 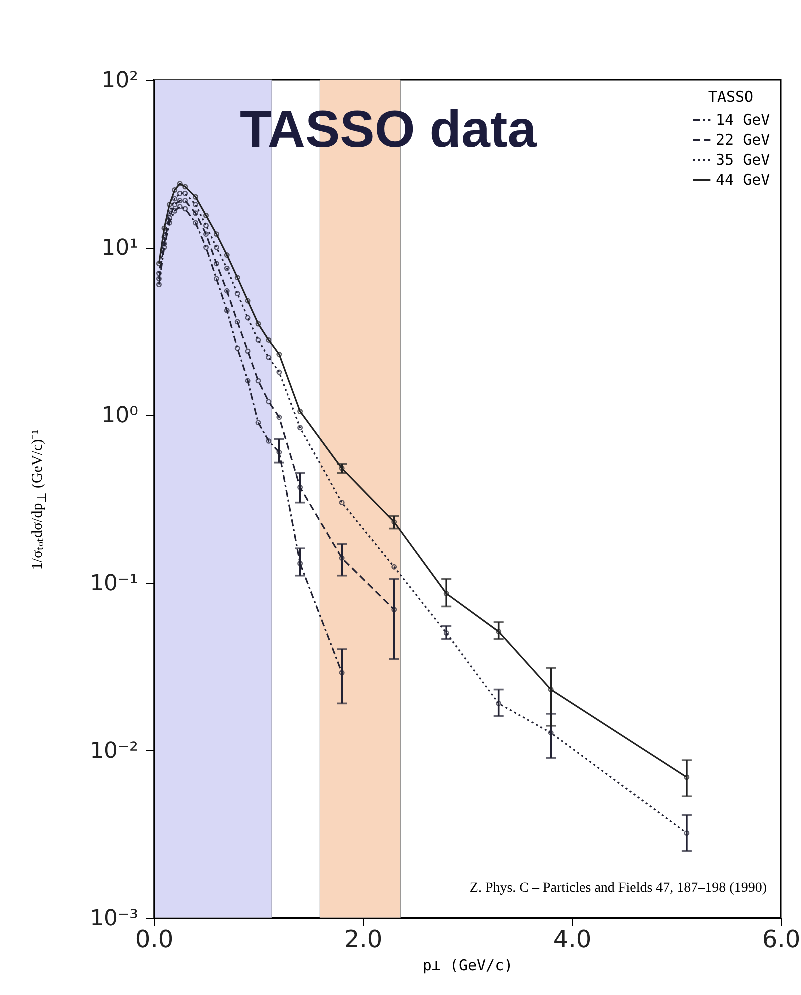 What do you see at coordinates (743, 160) in the screenshot?
I see `legend-label: 35 GeV` at bounding box center [743, 160].